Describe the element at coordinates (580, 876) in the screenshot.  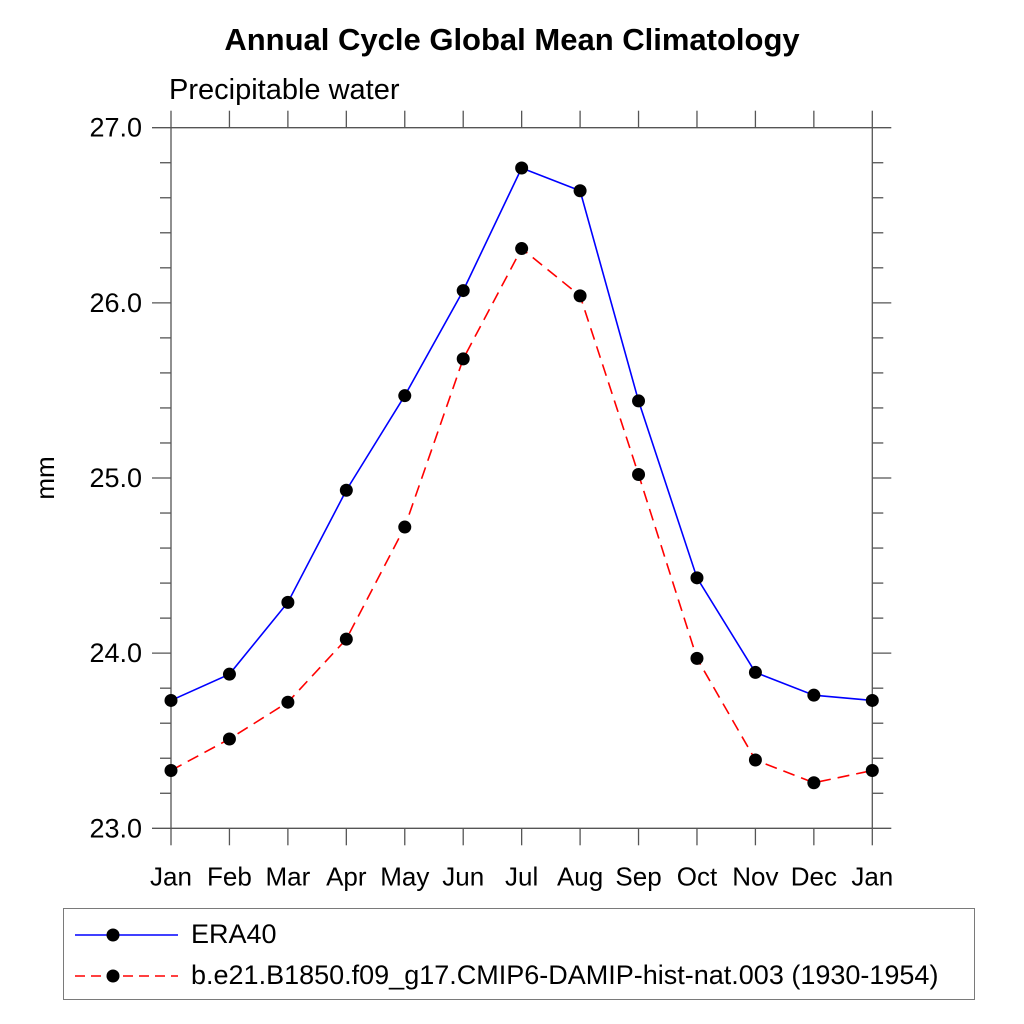
I see `x-tick-label: Aug` at that location.